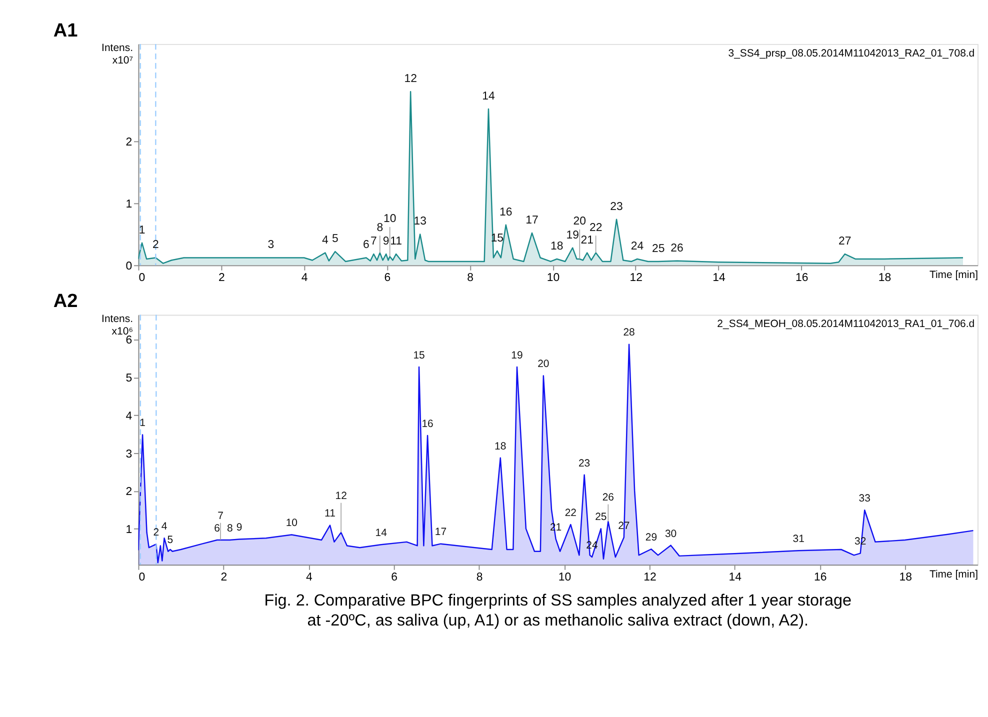 Image resolution: width=988 pixels, height=717 pixels. Describe the element at coordinates (118, 326) in the screenshot. I see `y-axis-title: Intens. x10⁶` at that location.